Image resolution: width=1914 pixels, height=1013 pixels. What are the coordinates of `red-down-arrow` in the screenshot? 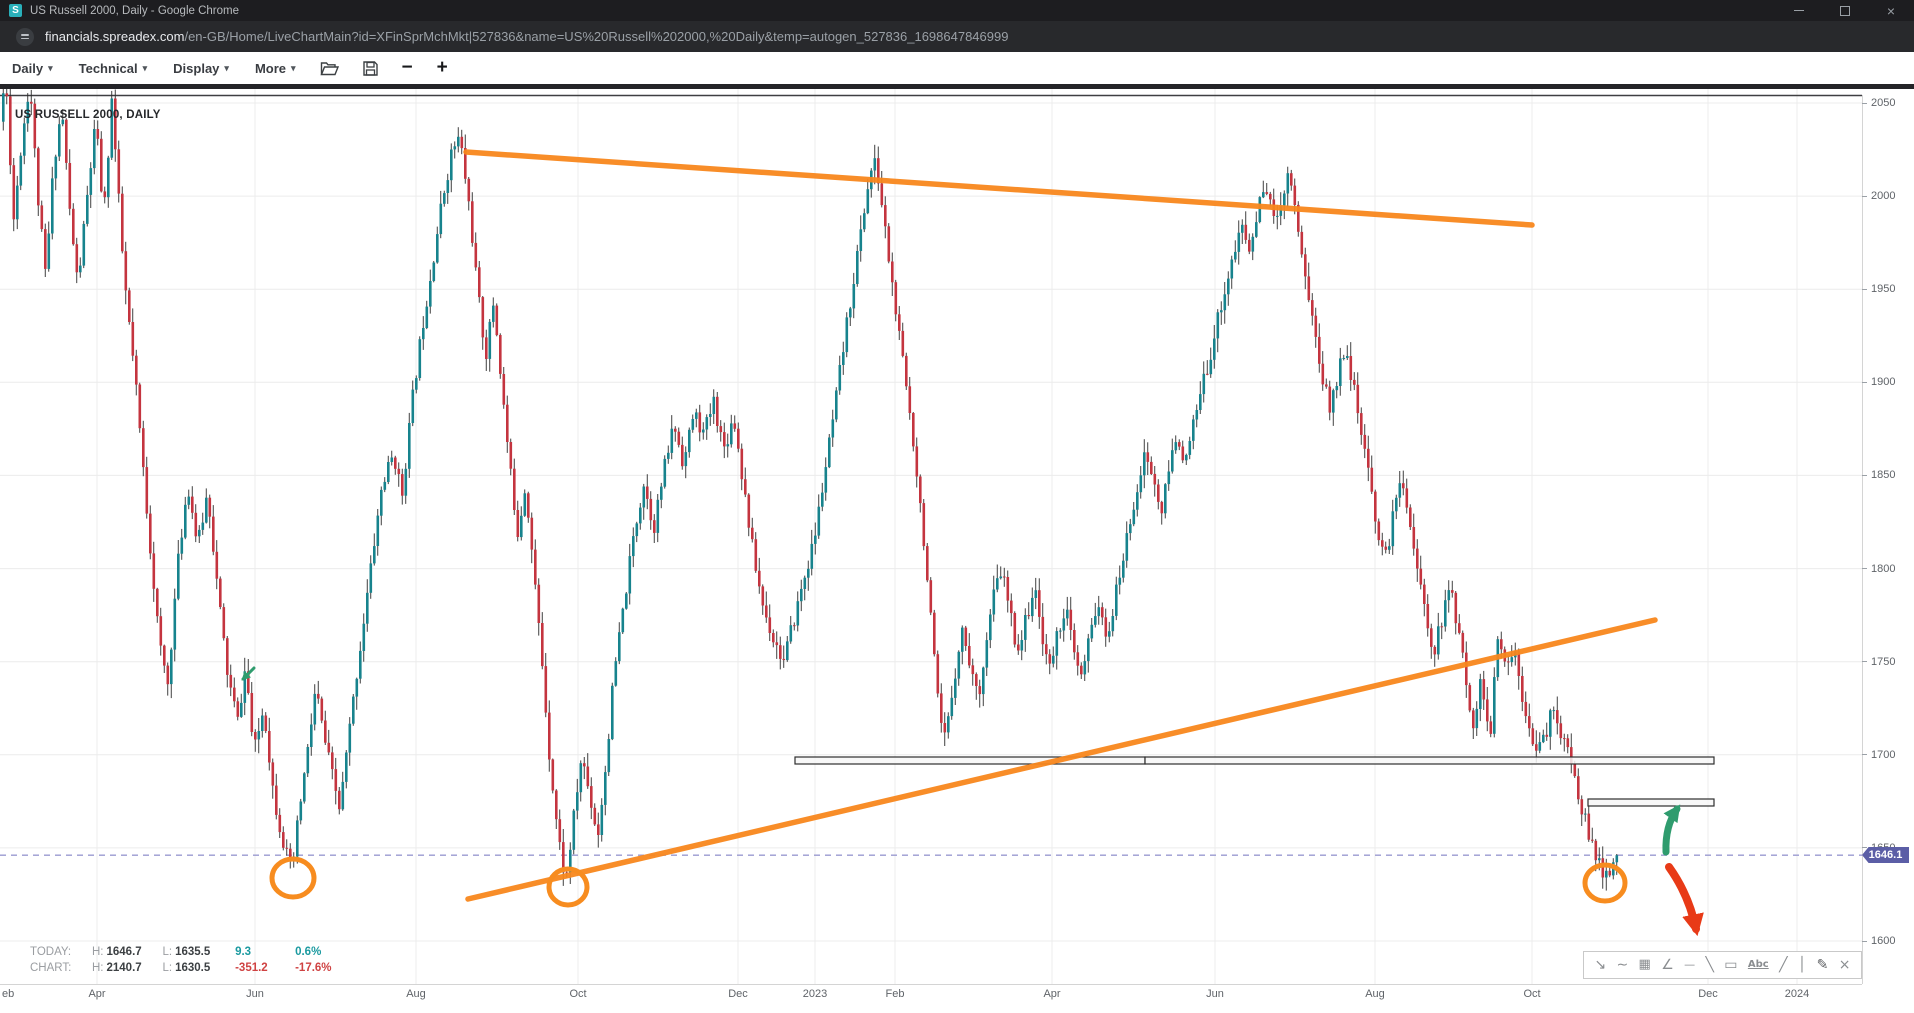 It's located at (1684, 900).